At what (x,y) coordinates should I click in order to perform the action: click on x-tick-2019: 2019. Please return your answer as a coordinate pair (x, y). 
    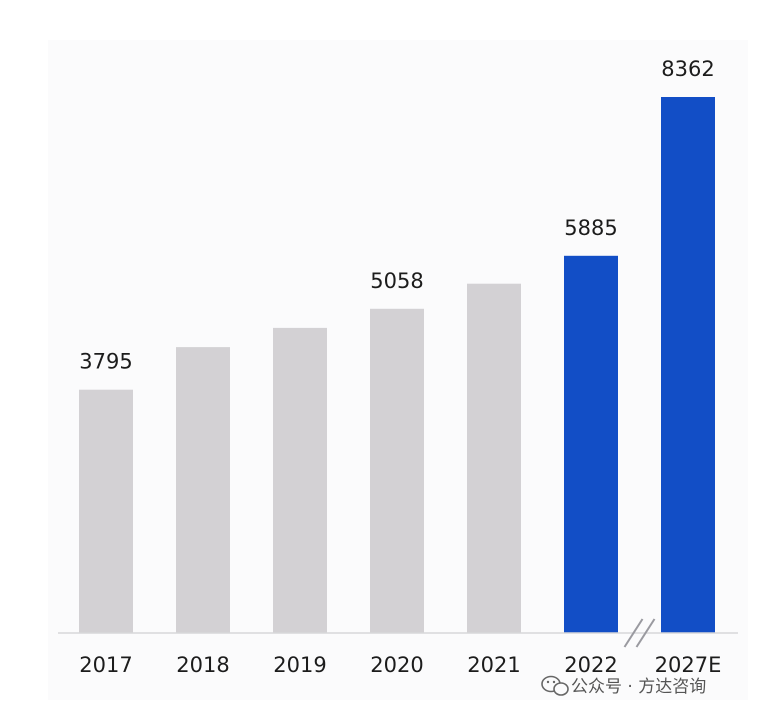
    Looking at the image, I should click on (299, 665).